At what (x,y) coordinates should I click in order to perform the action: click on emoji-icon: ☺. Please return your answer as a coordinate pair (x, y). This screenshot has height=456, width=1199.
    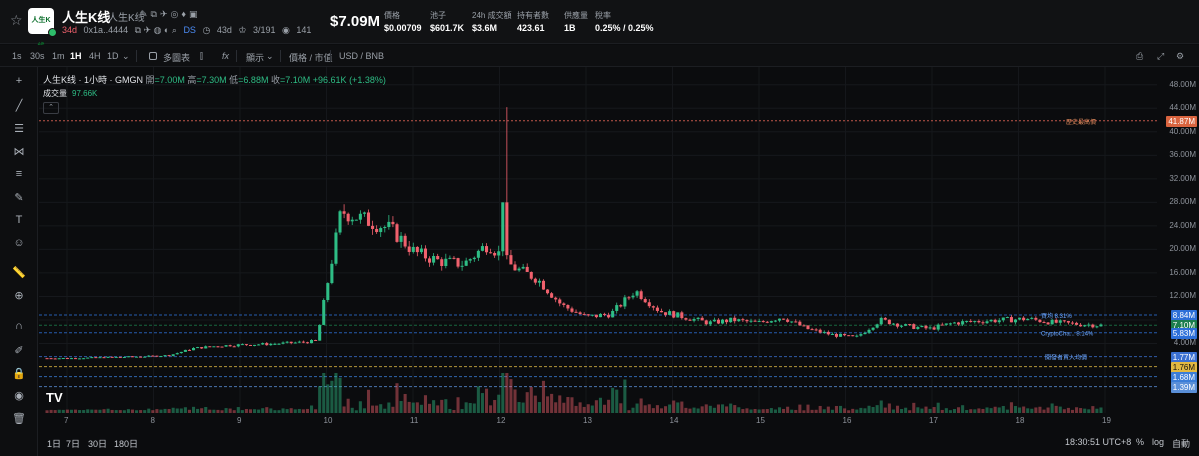
    Looking at the image, I should click on (19, 243).